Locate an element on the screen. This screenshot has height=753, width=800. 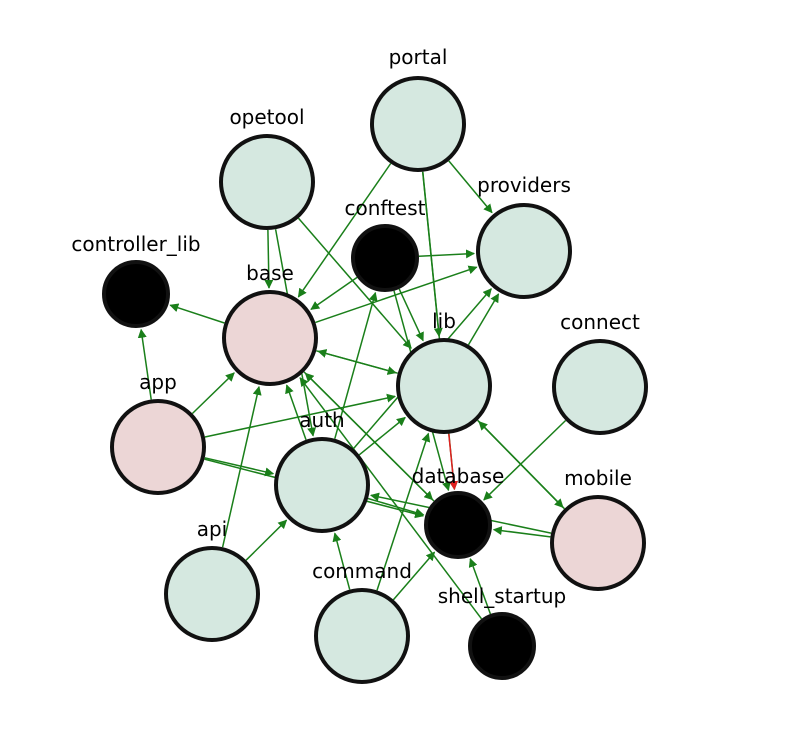
edge-portal-to-providers is located at coordinates (470, 187).